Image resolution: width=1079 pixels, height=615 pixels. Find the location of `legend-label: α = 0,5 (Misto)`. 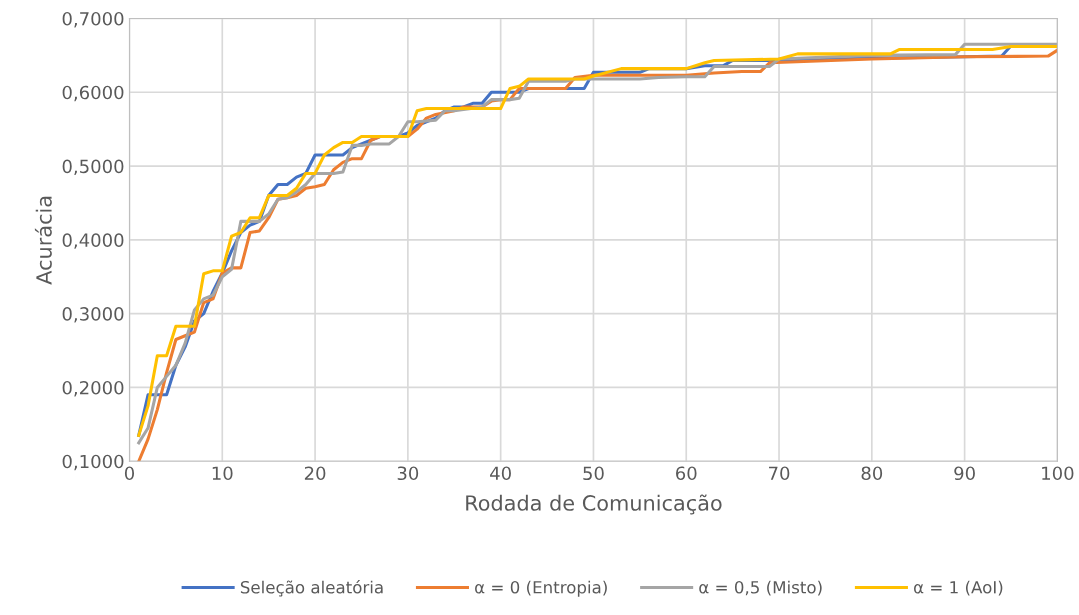

legend-label: α = 0,5 (Misto) is located at coordinates (760, 588).